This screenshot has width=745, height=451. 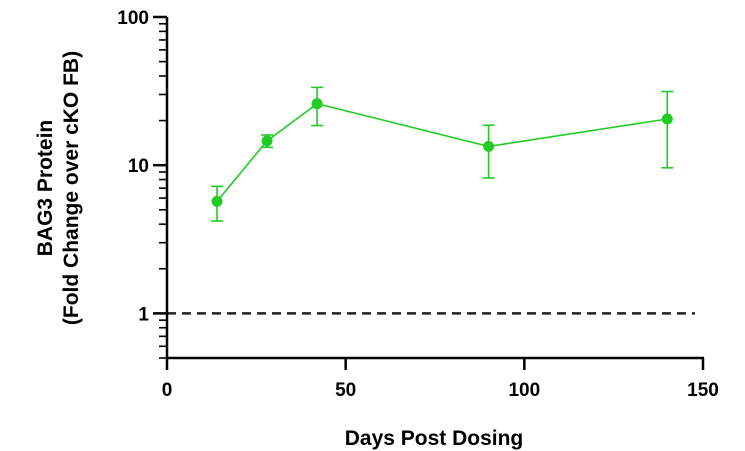 I want to click on y-tick-label: 10, so click(x=138, y=166).